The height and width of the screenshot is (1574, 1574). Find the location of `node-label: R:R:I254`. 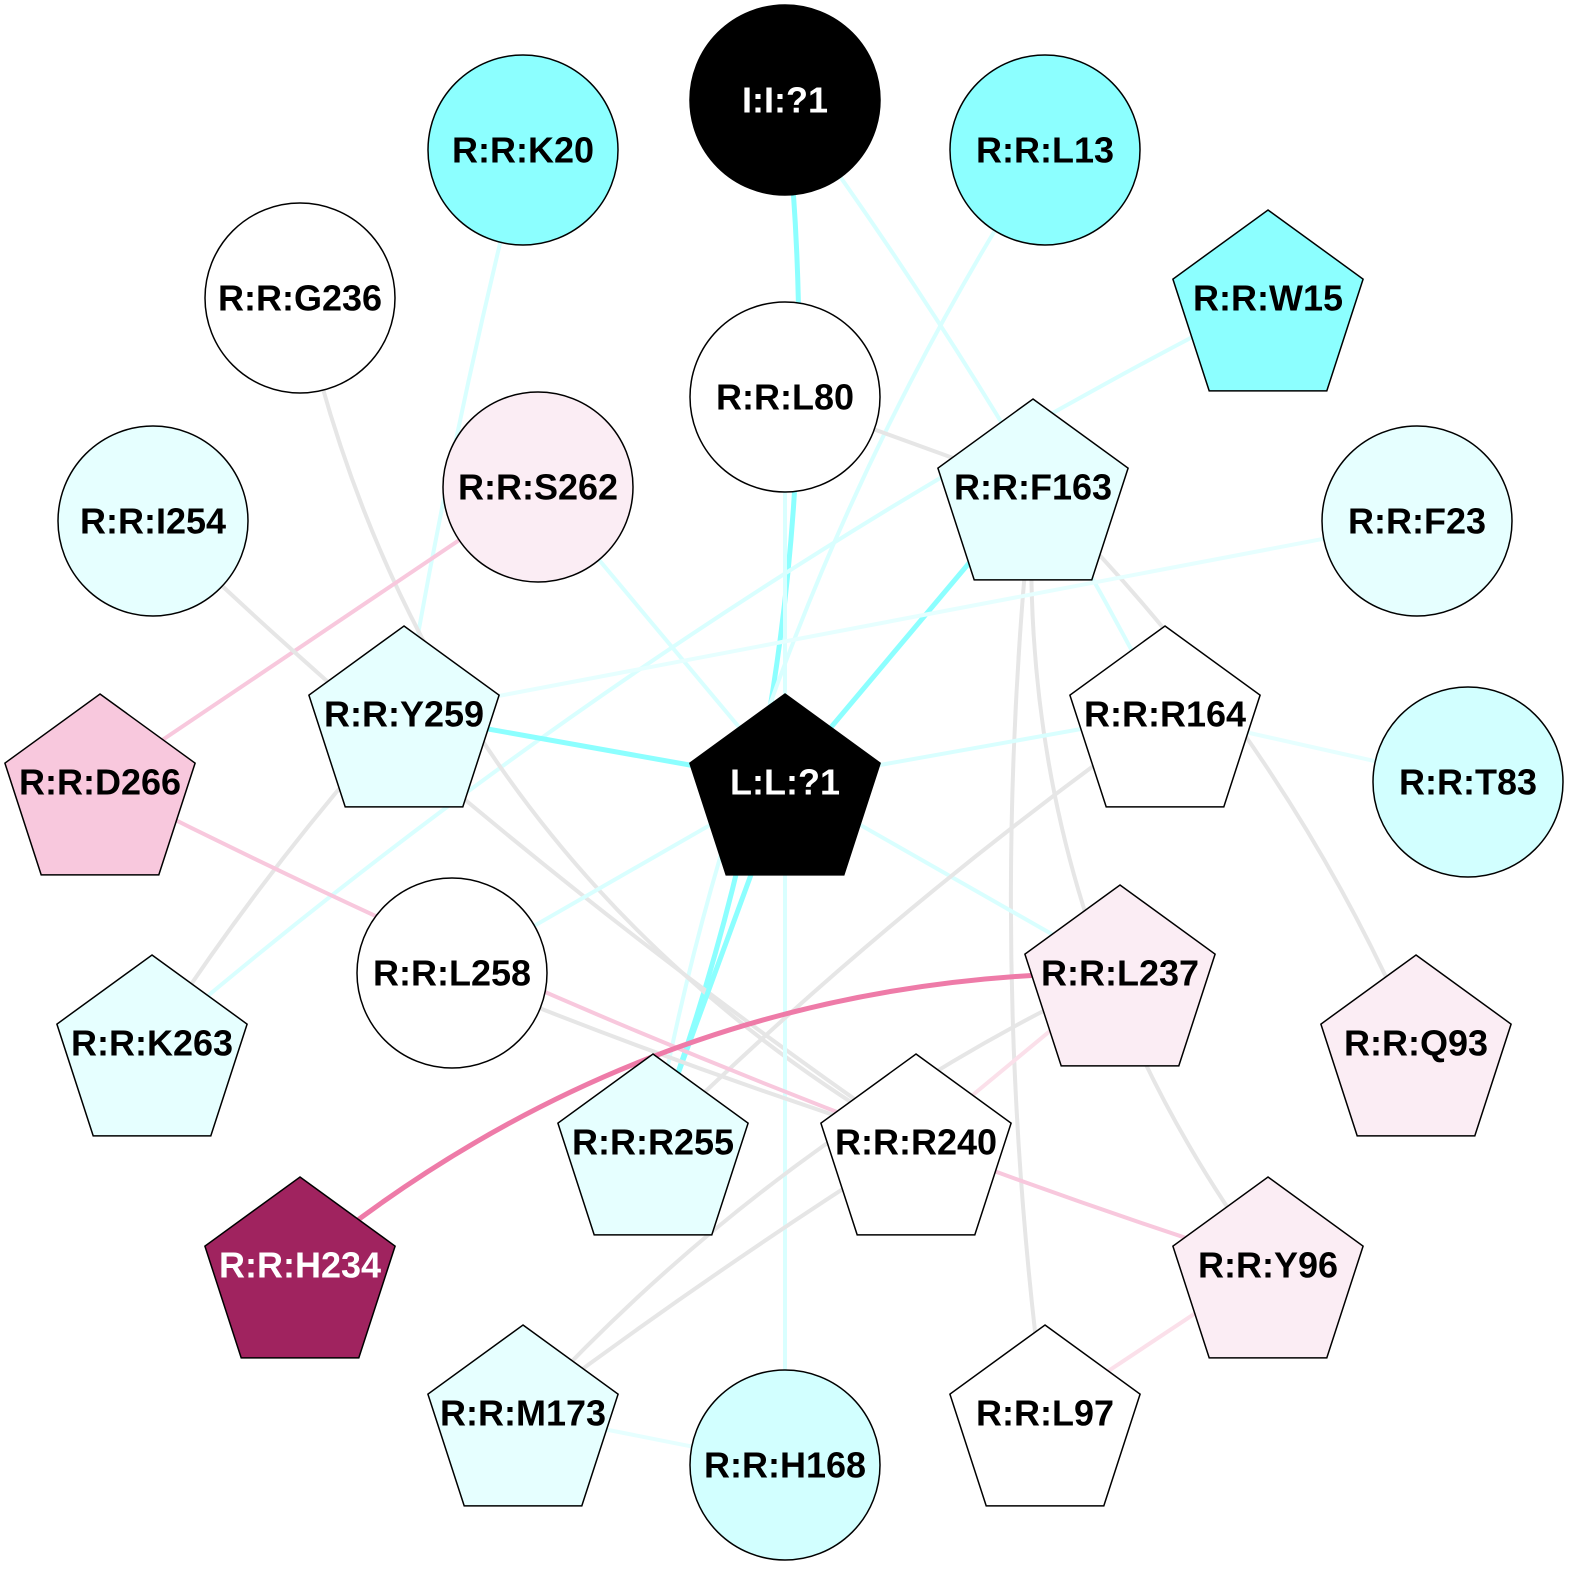

node-label: R:R:I254 is located at coordinates (153, 521).